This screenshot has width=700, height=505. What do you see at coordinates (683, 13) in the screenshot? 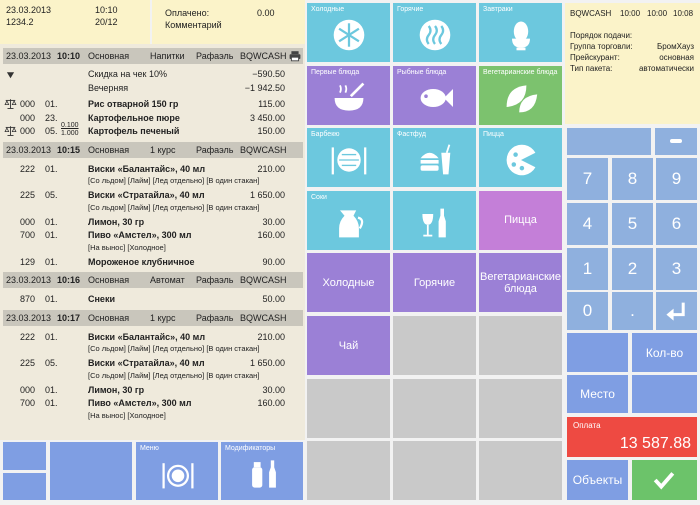
I see `time: 10:08` at bounding box center [683, 13].